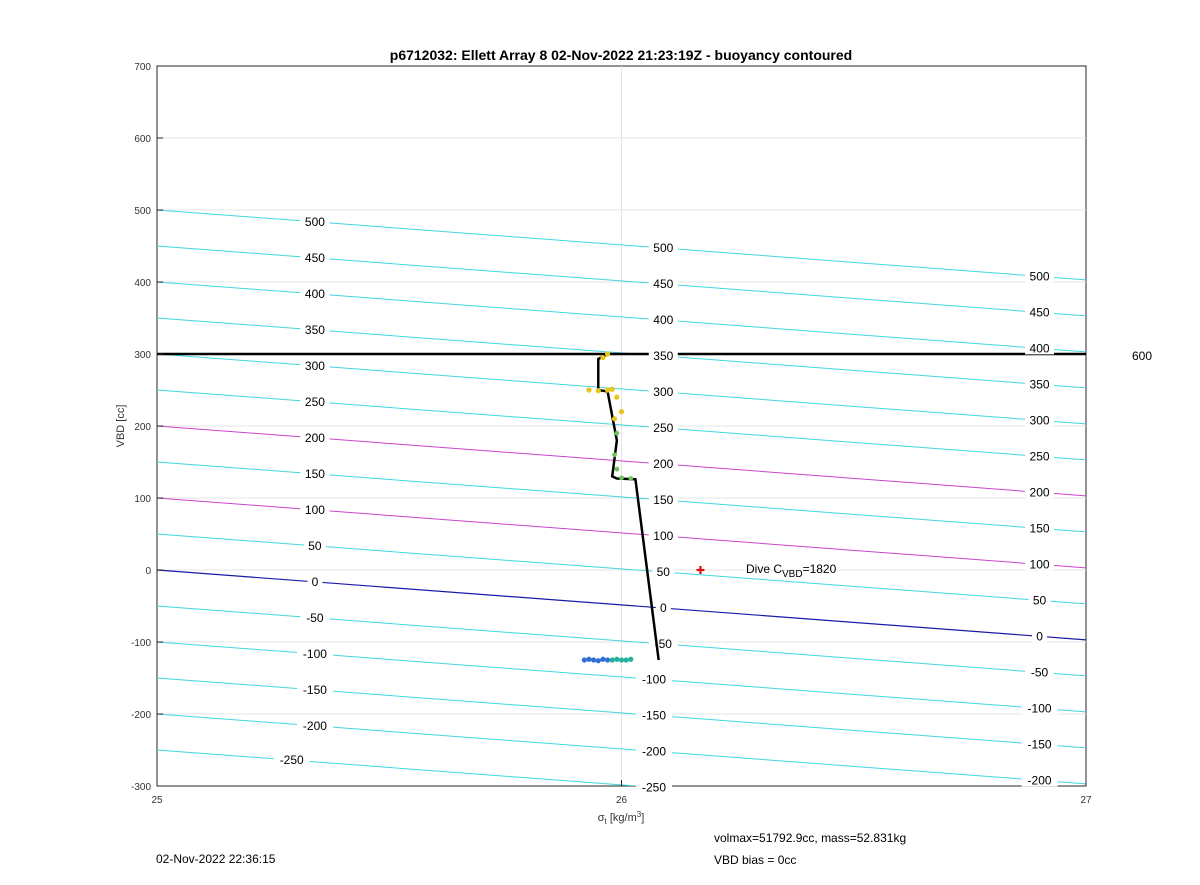 This screenshot has height=885, width=1200. What do you see at coordinates (792, 574) in the screenshot?
I see `dive-cvbd-label-subscript: VBD` at bounding box center [792, 574].